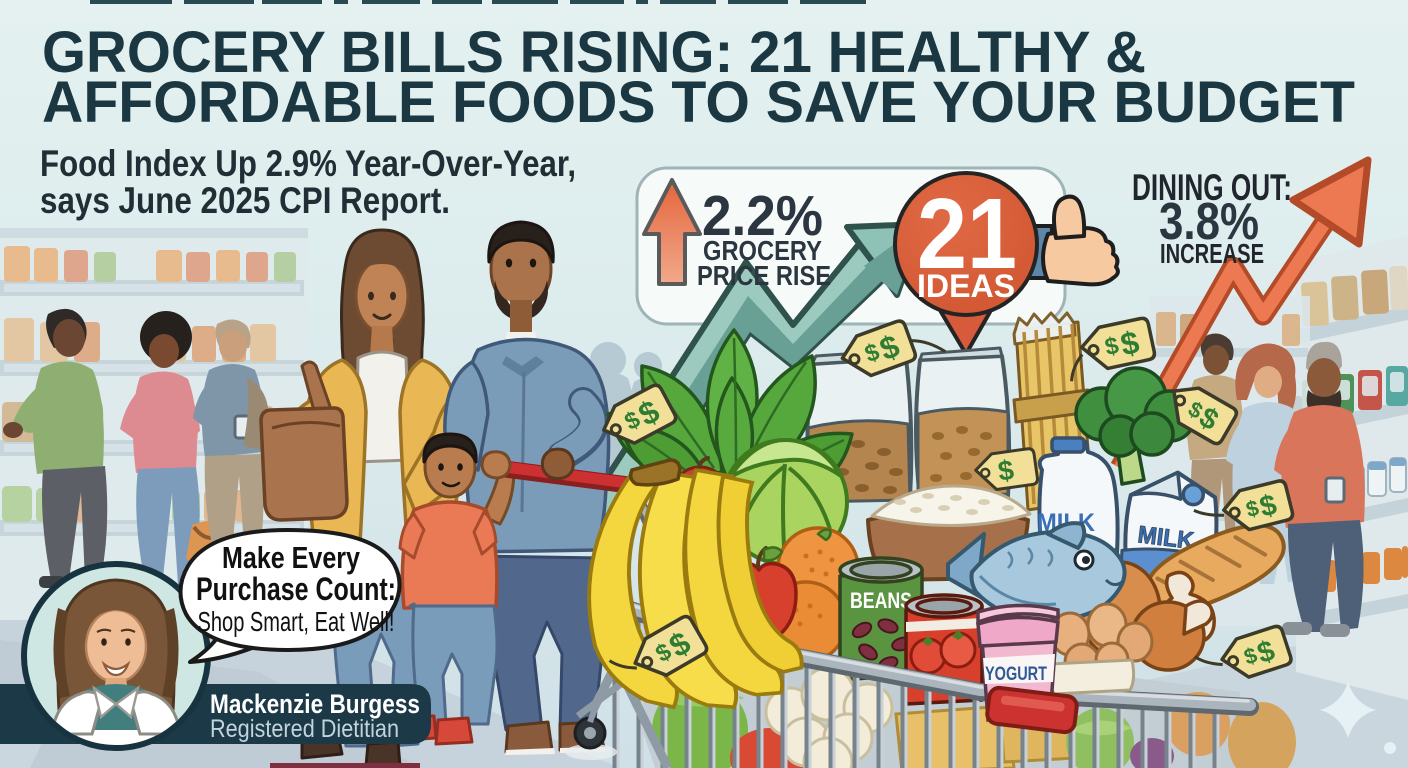 This screenshot has width=1408, height=768. Describe the element at coordinates (291, 557) in the screenshot. I see `svg-text: Make Every` at that location.